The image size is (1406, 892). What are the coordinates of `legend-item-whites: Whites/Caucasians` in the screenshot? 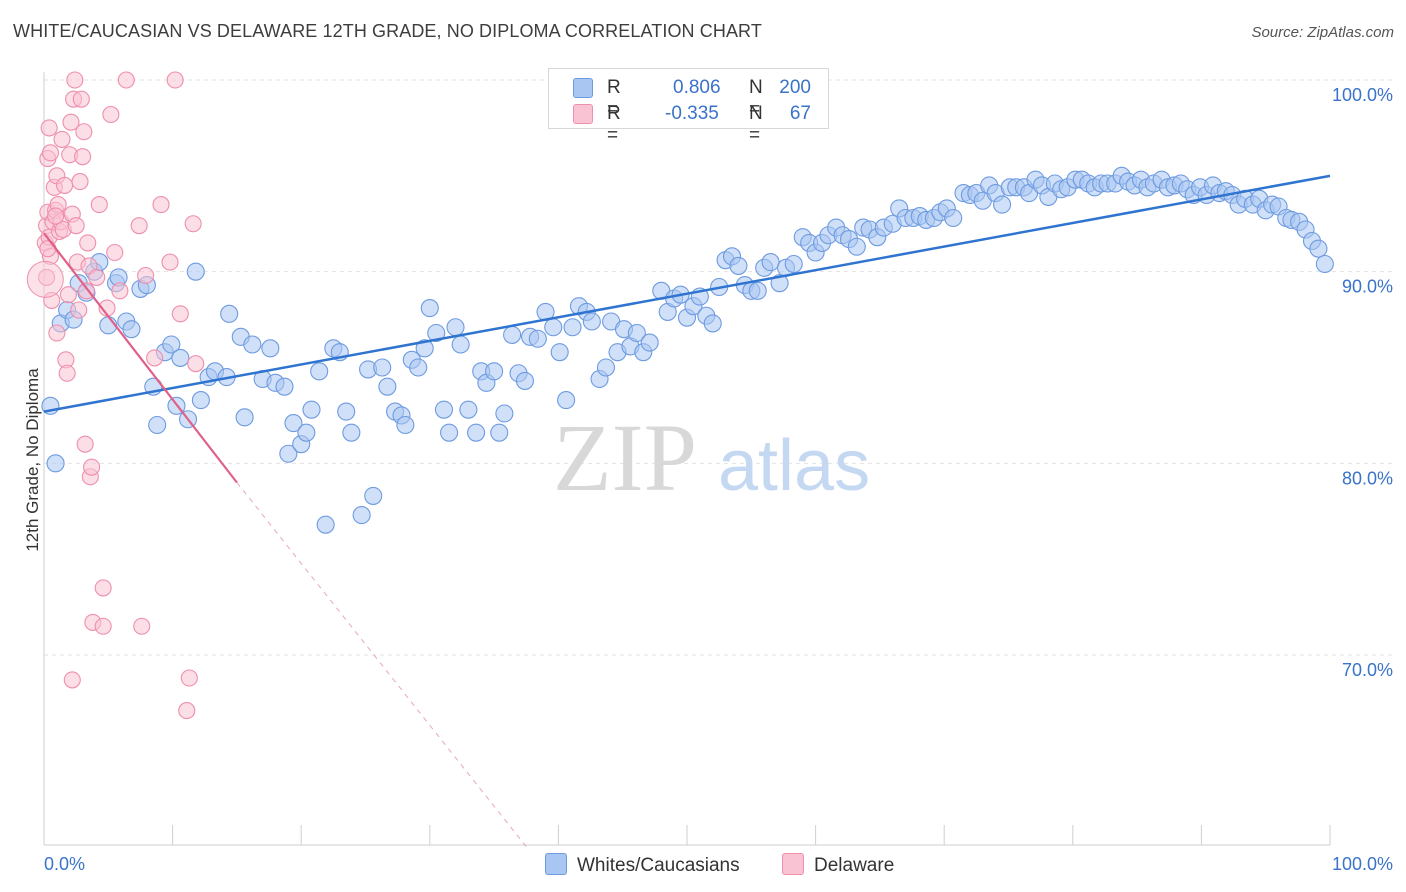 It's located at (642, 865).